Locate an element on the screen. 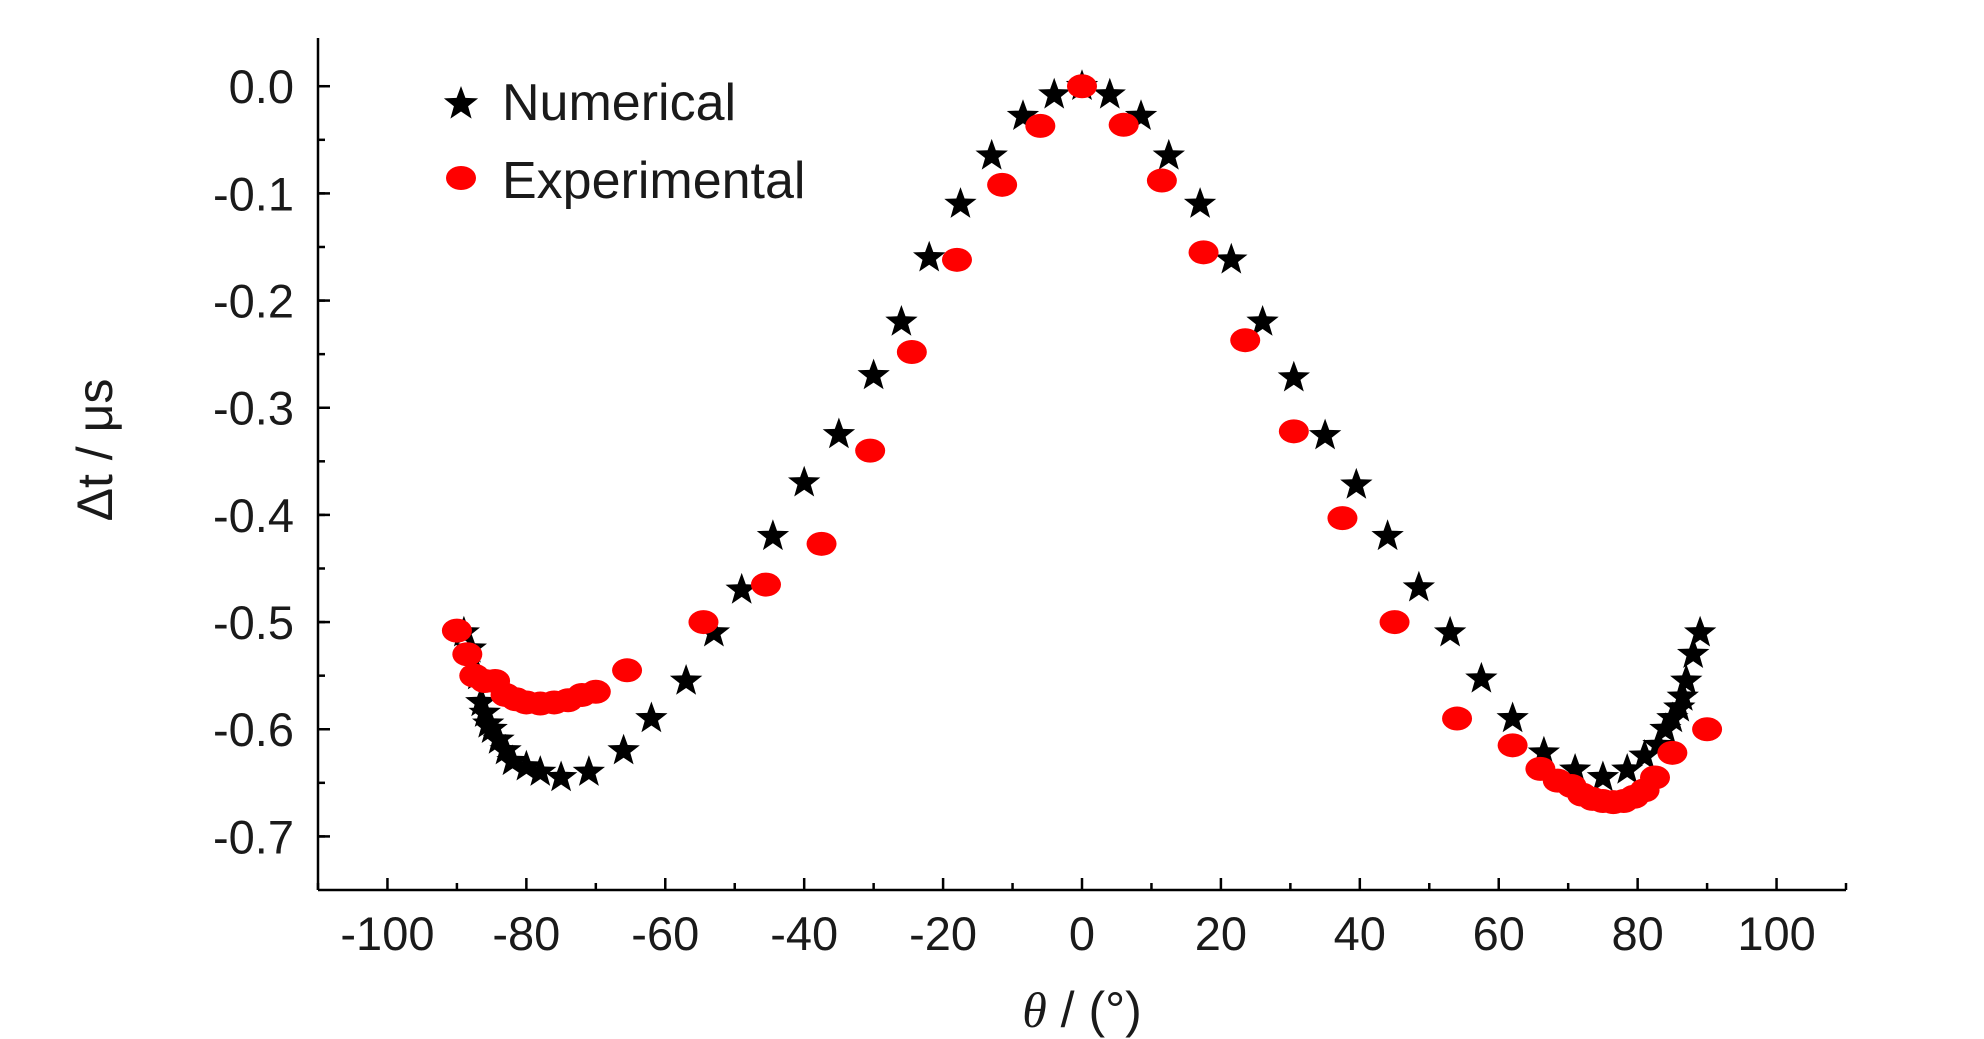  y-tick-label: 0.0 is located at coordinates (261, 86).